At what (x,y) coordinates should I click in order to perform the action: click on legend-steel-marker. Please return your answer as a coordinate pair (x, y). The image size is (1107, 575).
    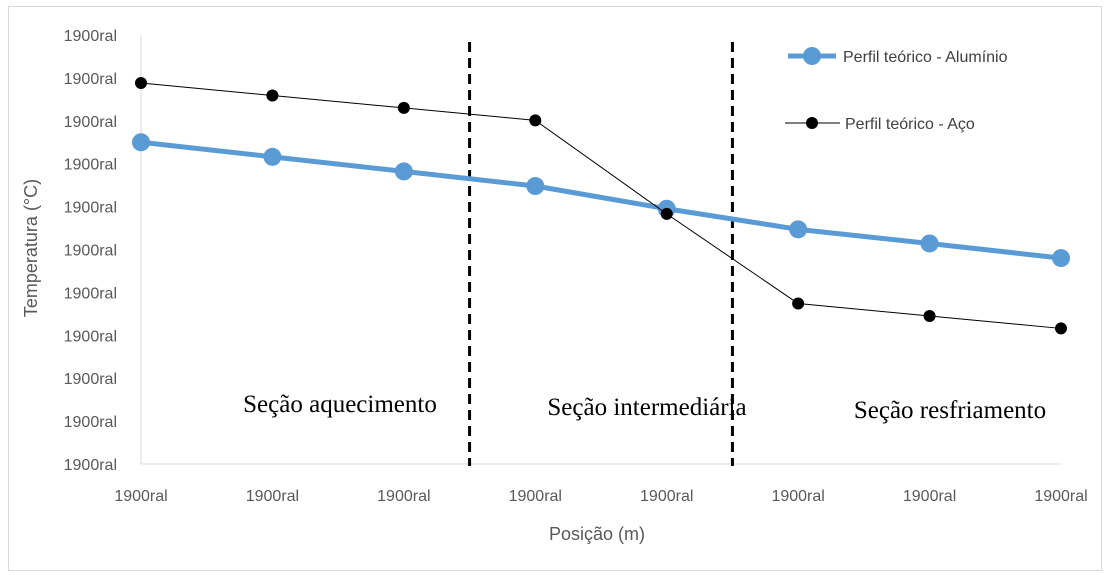
    Looking at the image, I should click on (812, 123).